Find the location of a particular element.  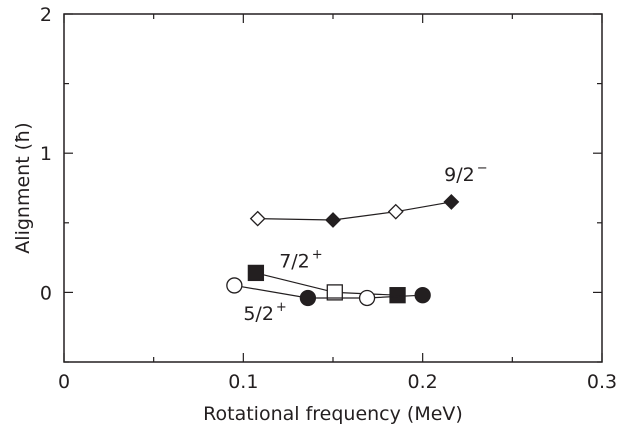

y-axis-title: Alignment (ħ) is located at coordinates (23, 187).